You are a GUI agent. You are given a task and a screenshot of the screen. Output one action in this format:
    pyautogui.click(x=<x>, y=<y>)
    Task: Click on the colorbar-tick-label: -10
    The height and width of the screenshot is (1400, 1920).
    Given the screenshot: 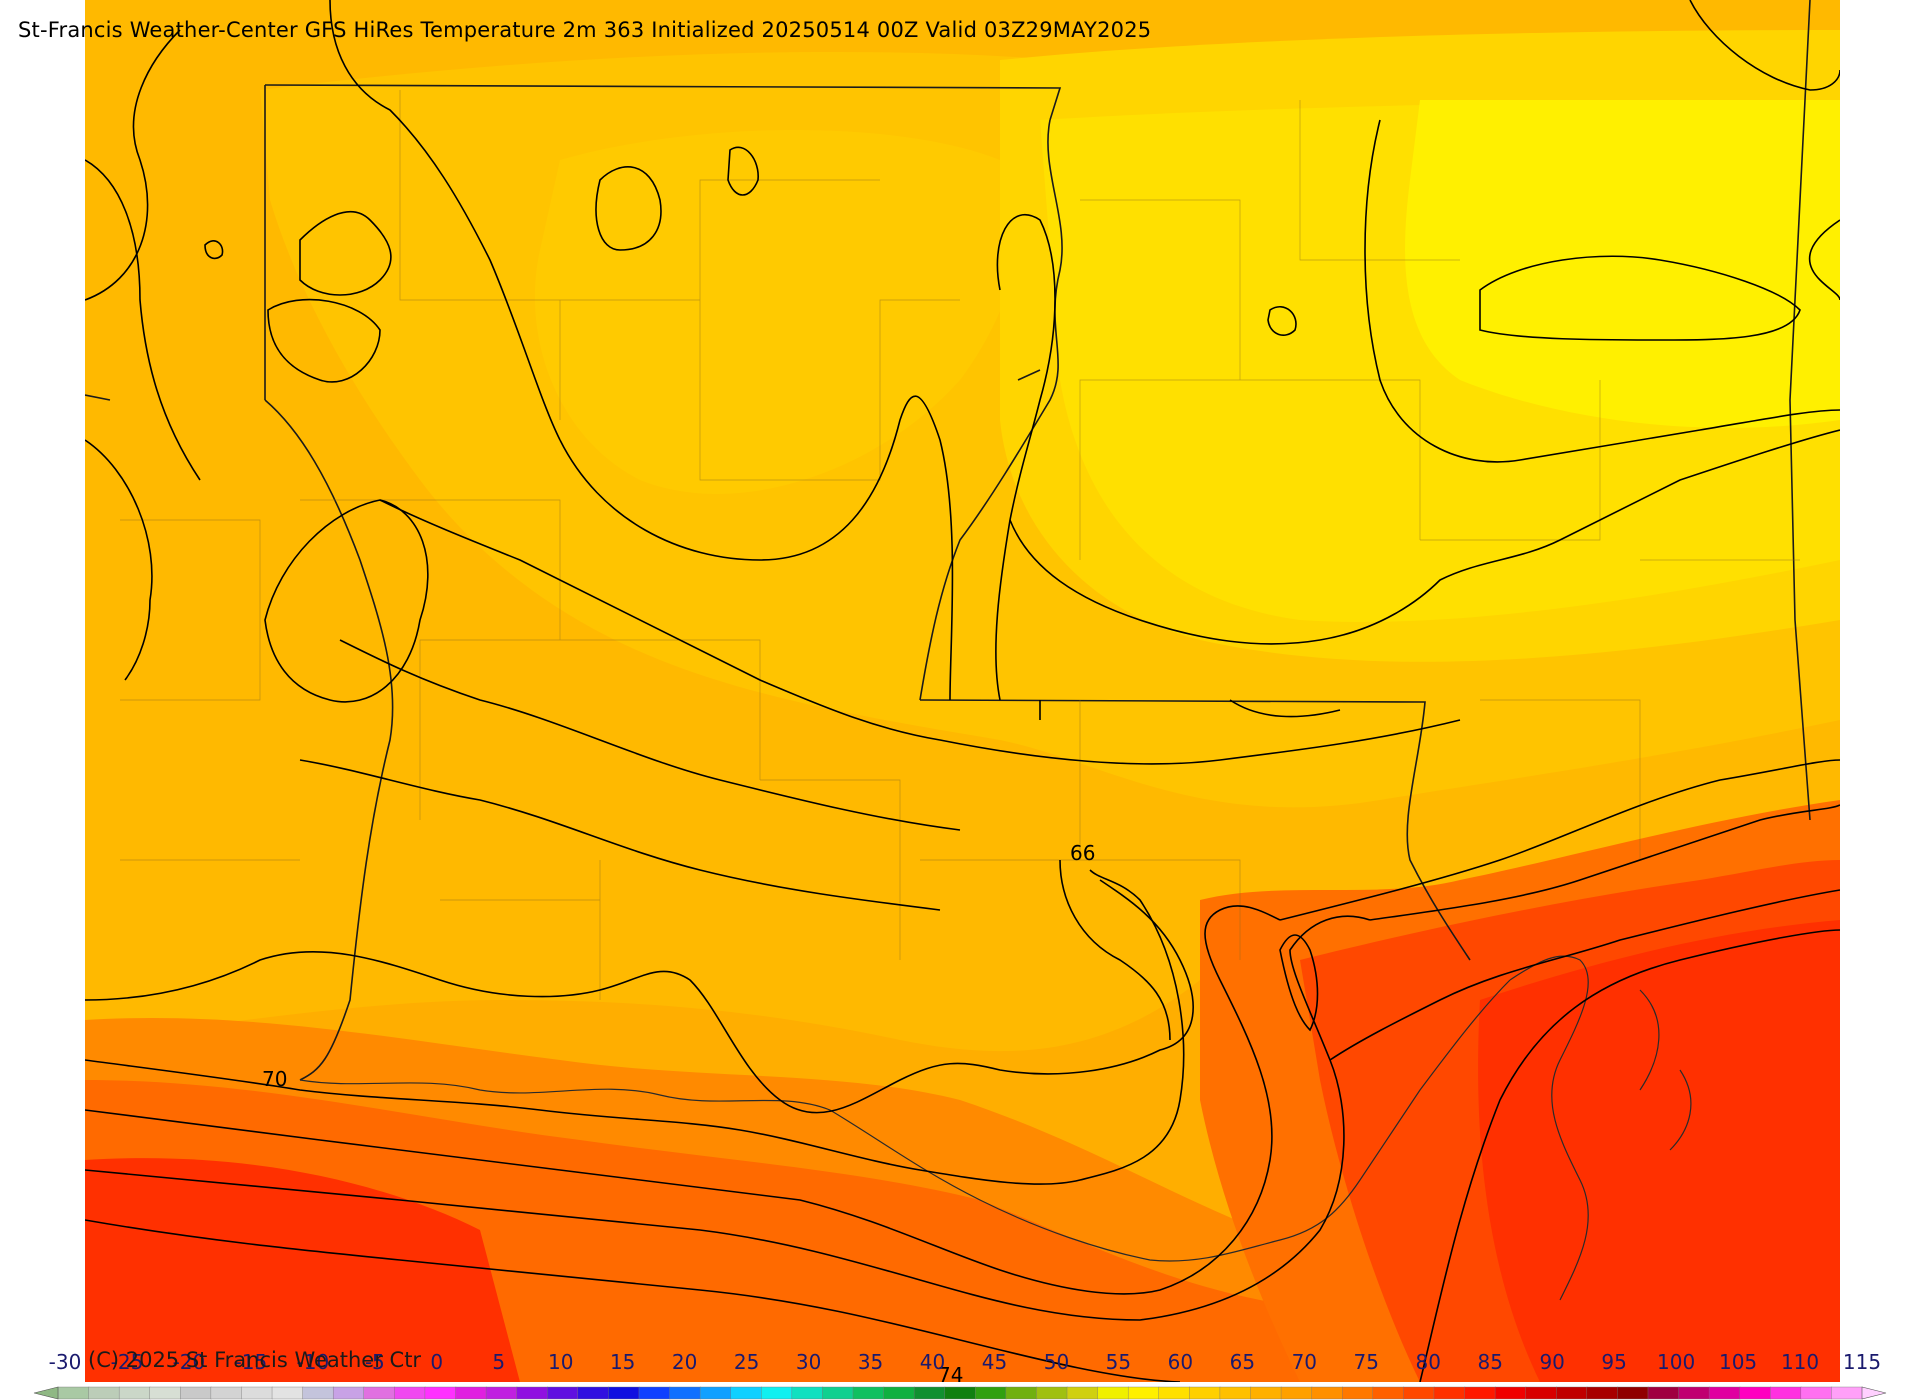 What is the action you would take?
    pyautogui.click(x=313, y=1362)
    